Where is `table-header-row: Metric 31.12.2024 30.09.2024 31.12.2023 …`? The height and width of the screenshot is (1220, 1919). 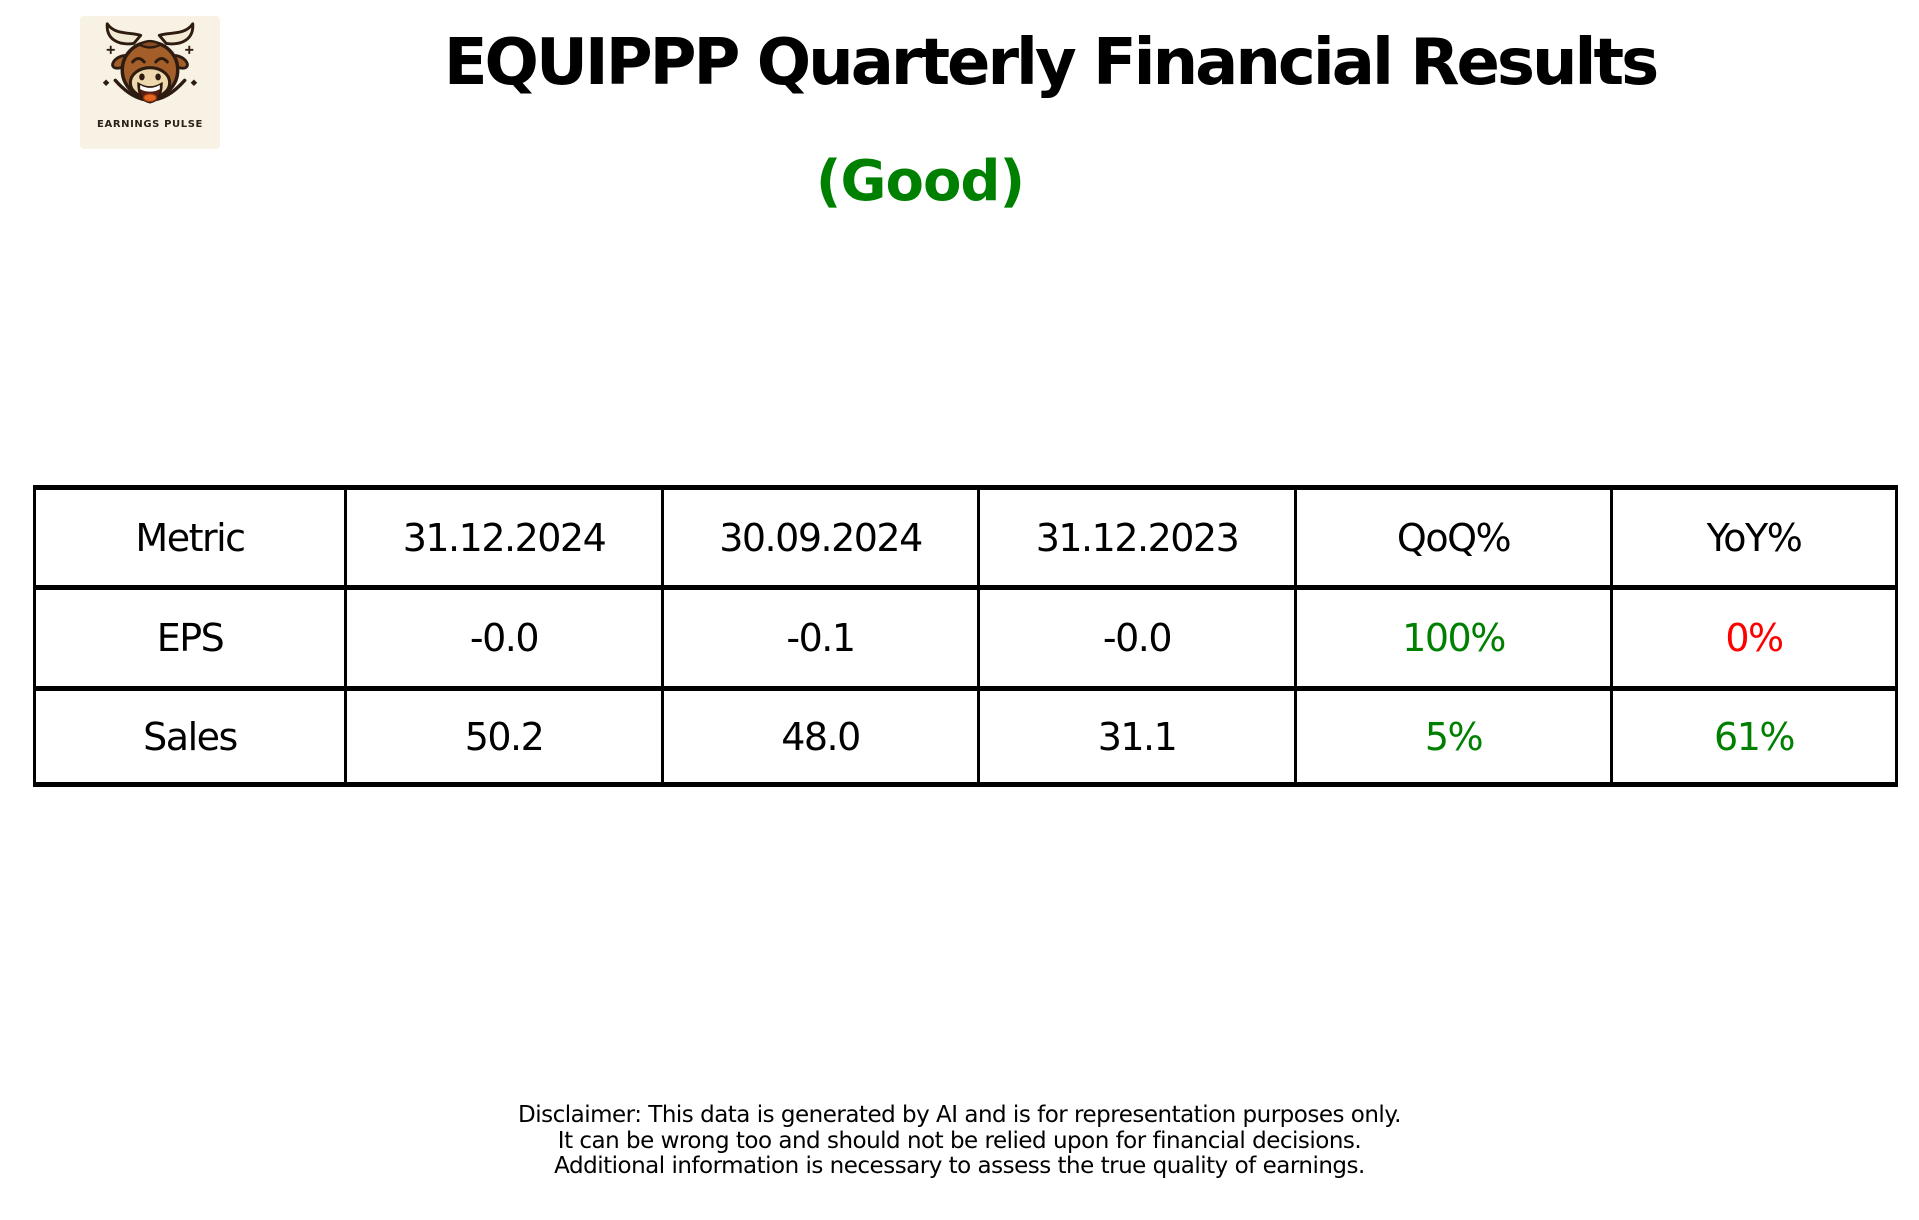
table-header-row: Metric 31.12.2024 30.09.2024 31.12.2023 … is located at coordinates (965, 537).